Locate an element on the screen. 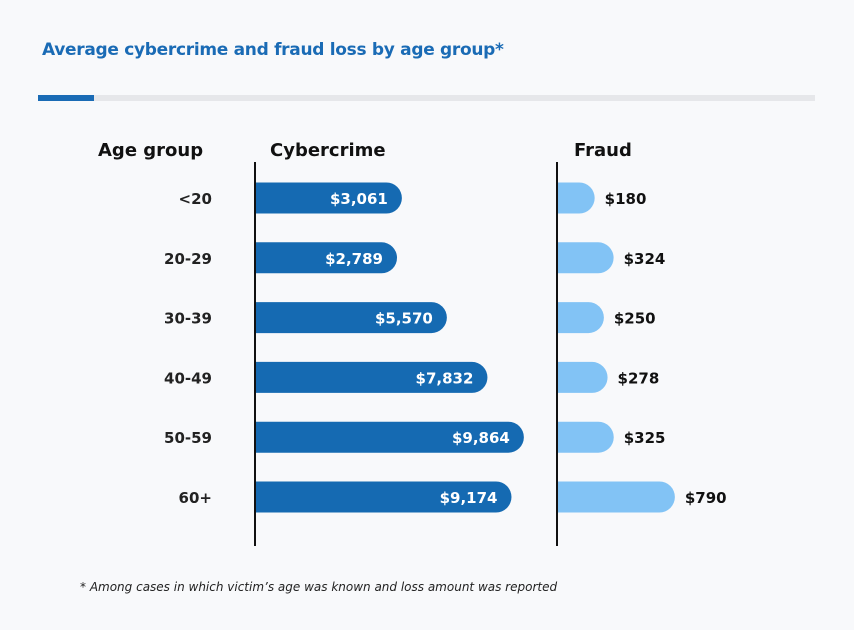  cybercrime-value-label: $7,832 is located at coordinates (445, 378).